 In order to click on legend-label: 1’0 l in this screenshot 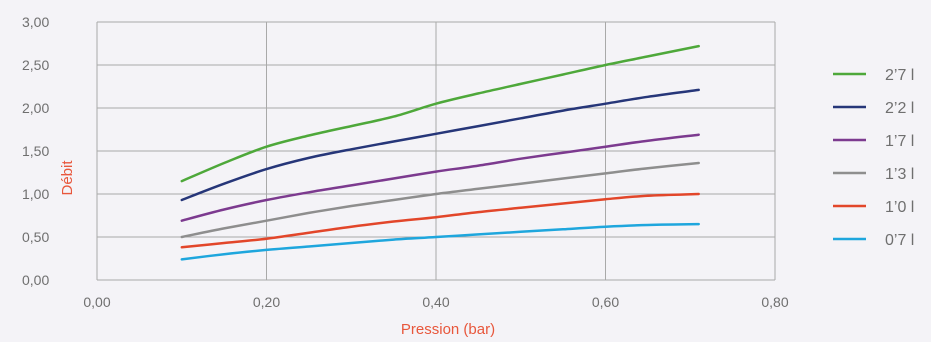, I will do `click(899, 207)`.